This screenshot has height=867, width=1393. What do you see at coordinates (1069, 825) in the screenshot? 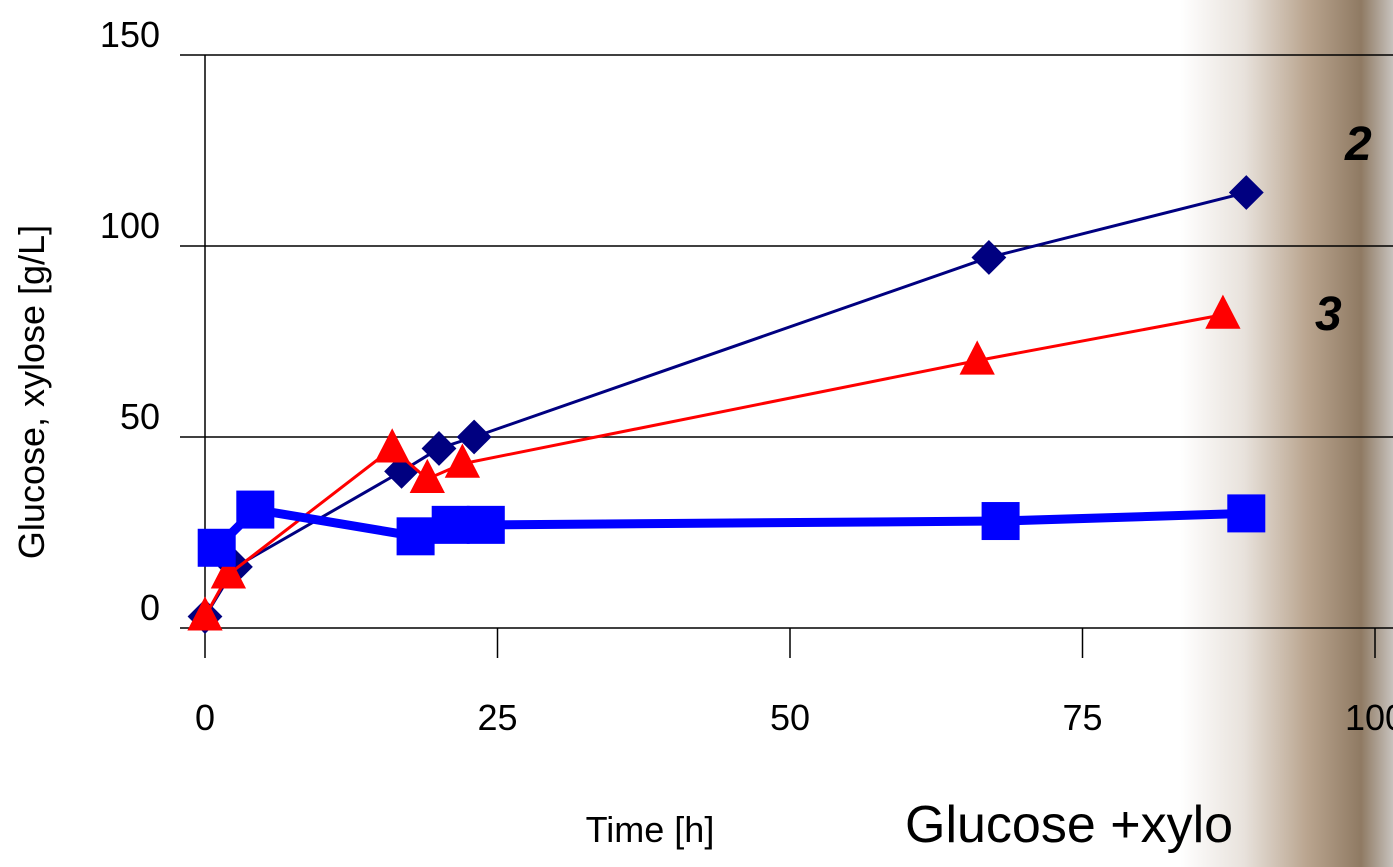
I see `annotation: Glucose +xylo` at bounding box center [1069, 825].